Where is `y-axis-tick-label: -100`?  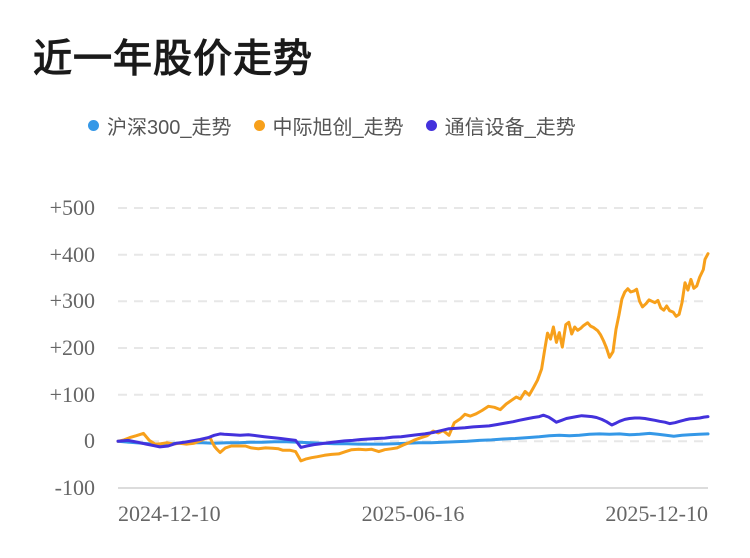 y-axis-tick-label: -100 is located at coordinates (74, 487).